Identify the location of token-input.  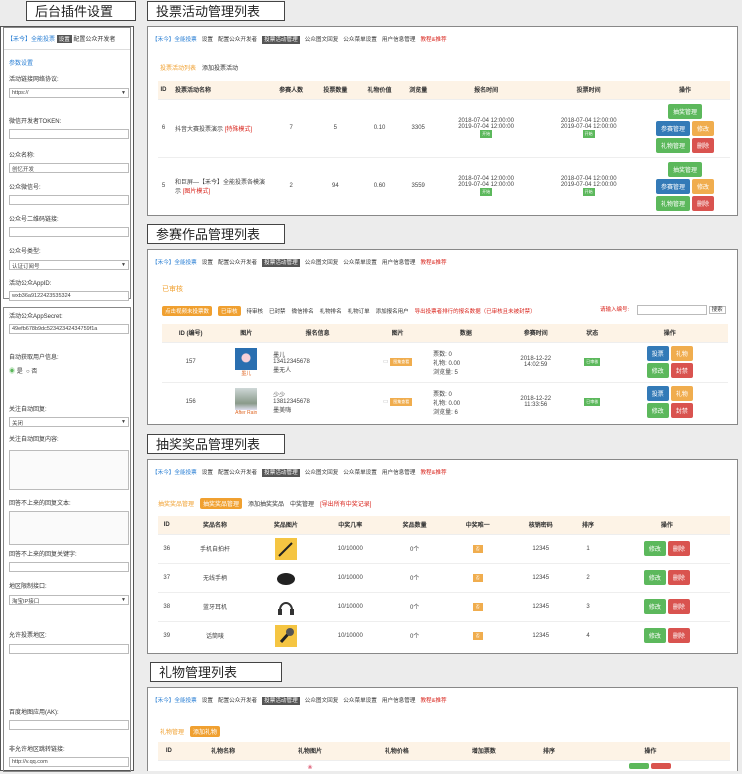
(69, 134).